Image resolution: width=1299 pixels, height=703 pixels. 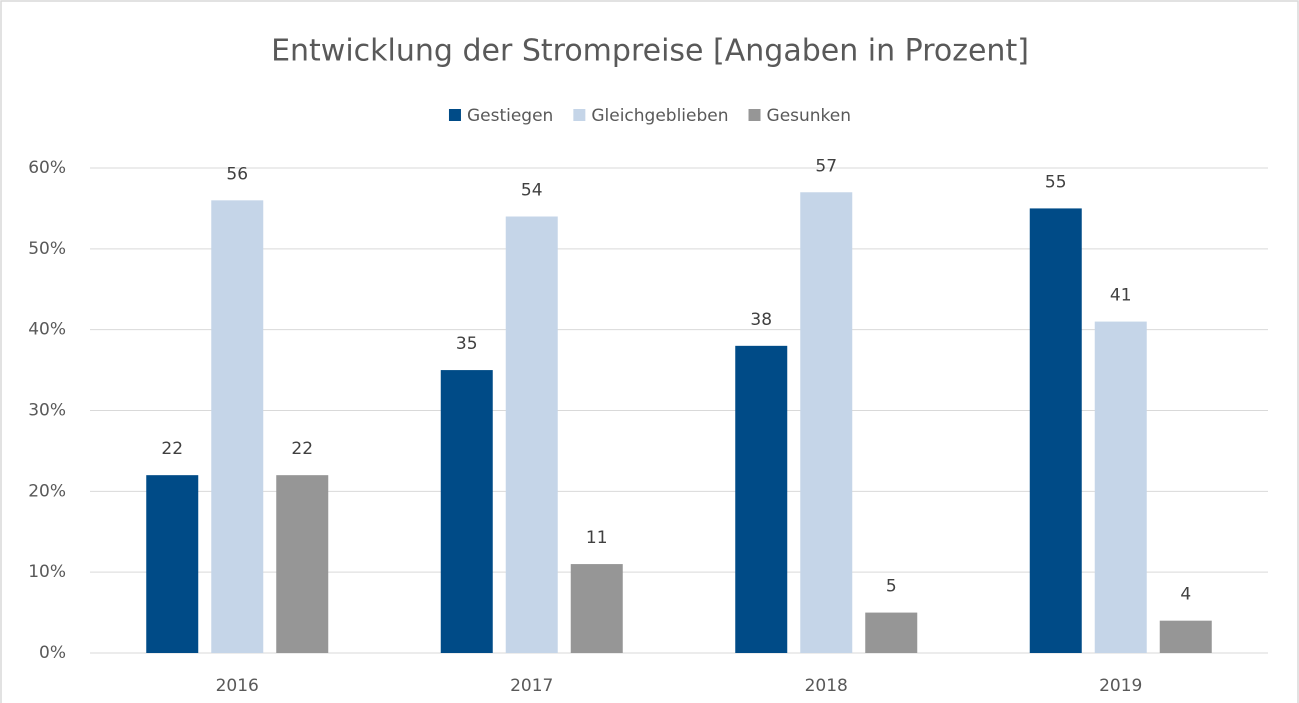 I want to click on y-tick-label: 30%, so click(x=47, y=411).